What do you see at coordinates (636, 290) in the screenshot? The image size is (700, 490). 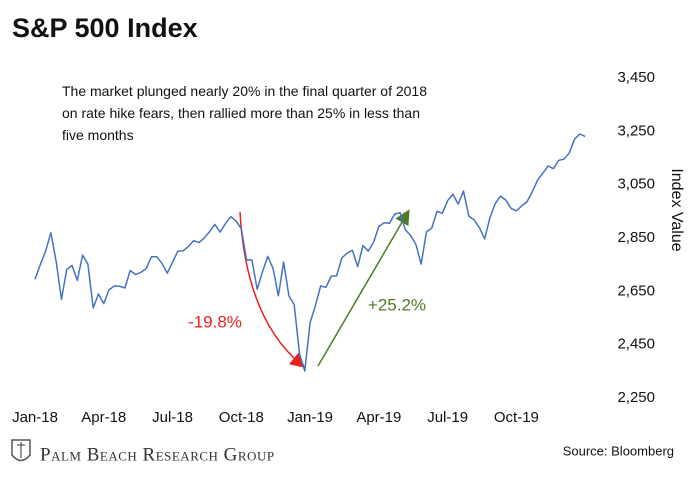 I see `y-tick-label: 2,650` at bounding box center [636, 290].